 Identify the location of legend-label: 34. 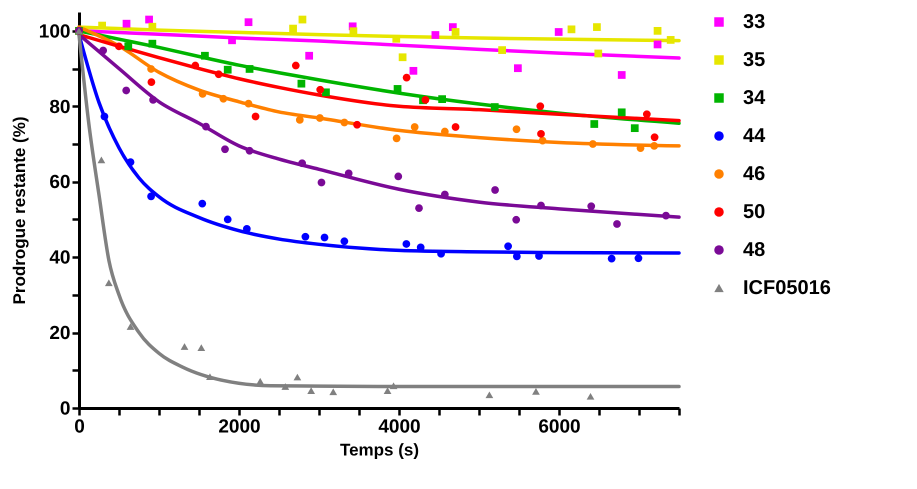
(754, 98).